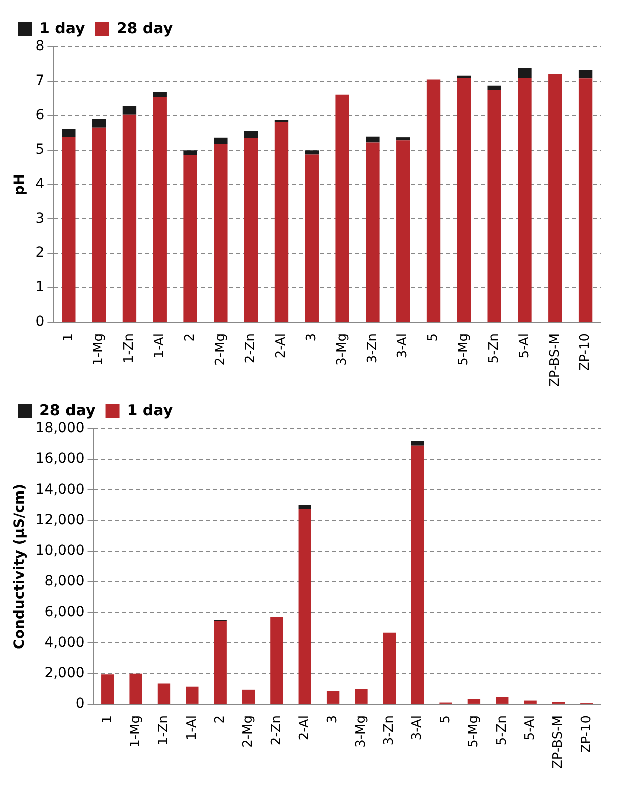  I want to click on y-tick-label: 12,000, so click(60, 520).